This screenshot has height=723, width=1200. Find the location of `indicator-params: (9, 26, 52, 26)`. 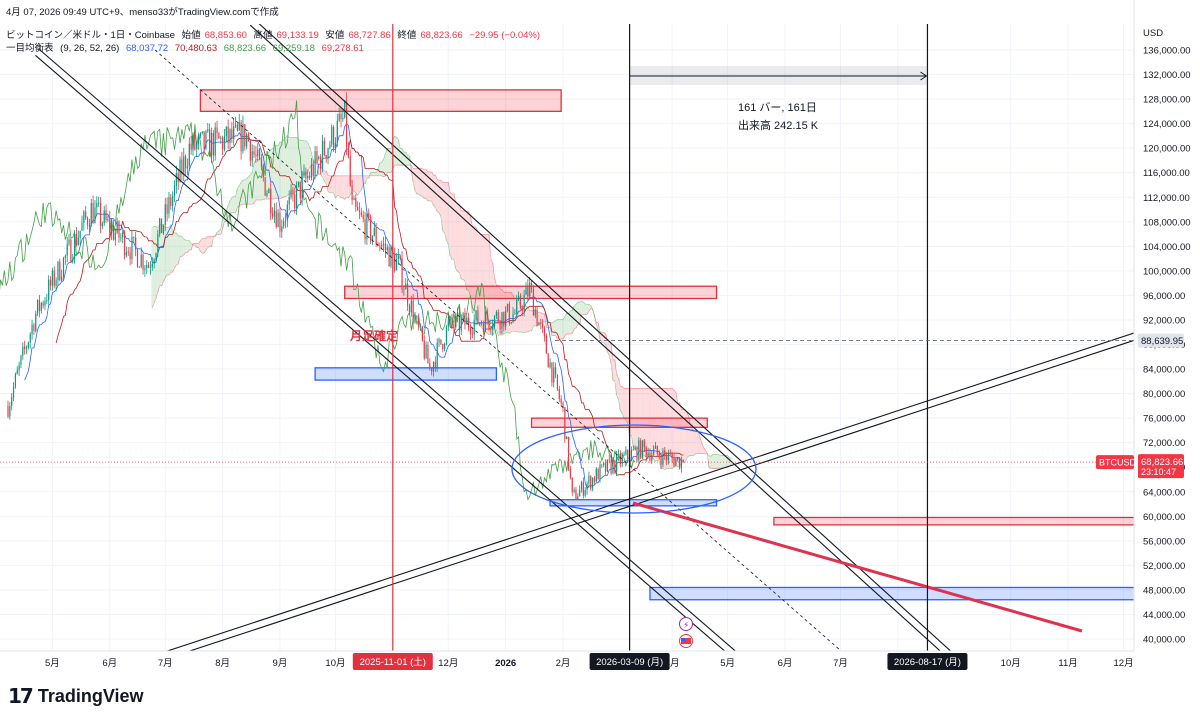

indicator-params: (9, 26, 52, 26) is located at coordinates (90, 48).